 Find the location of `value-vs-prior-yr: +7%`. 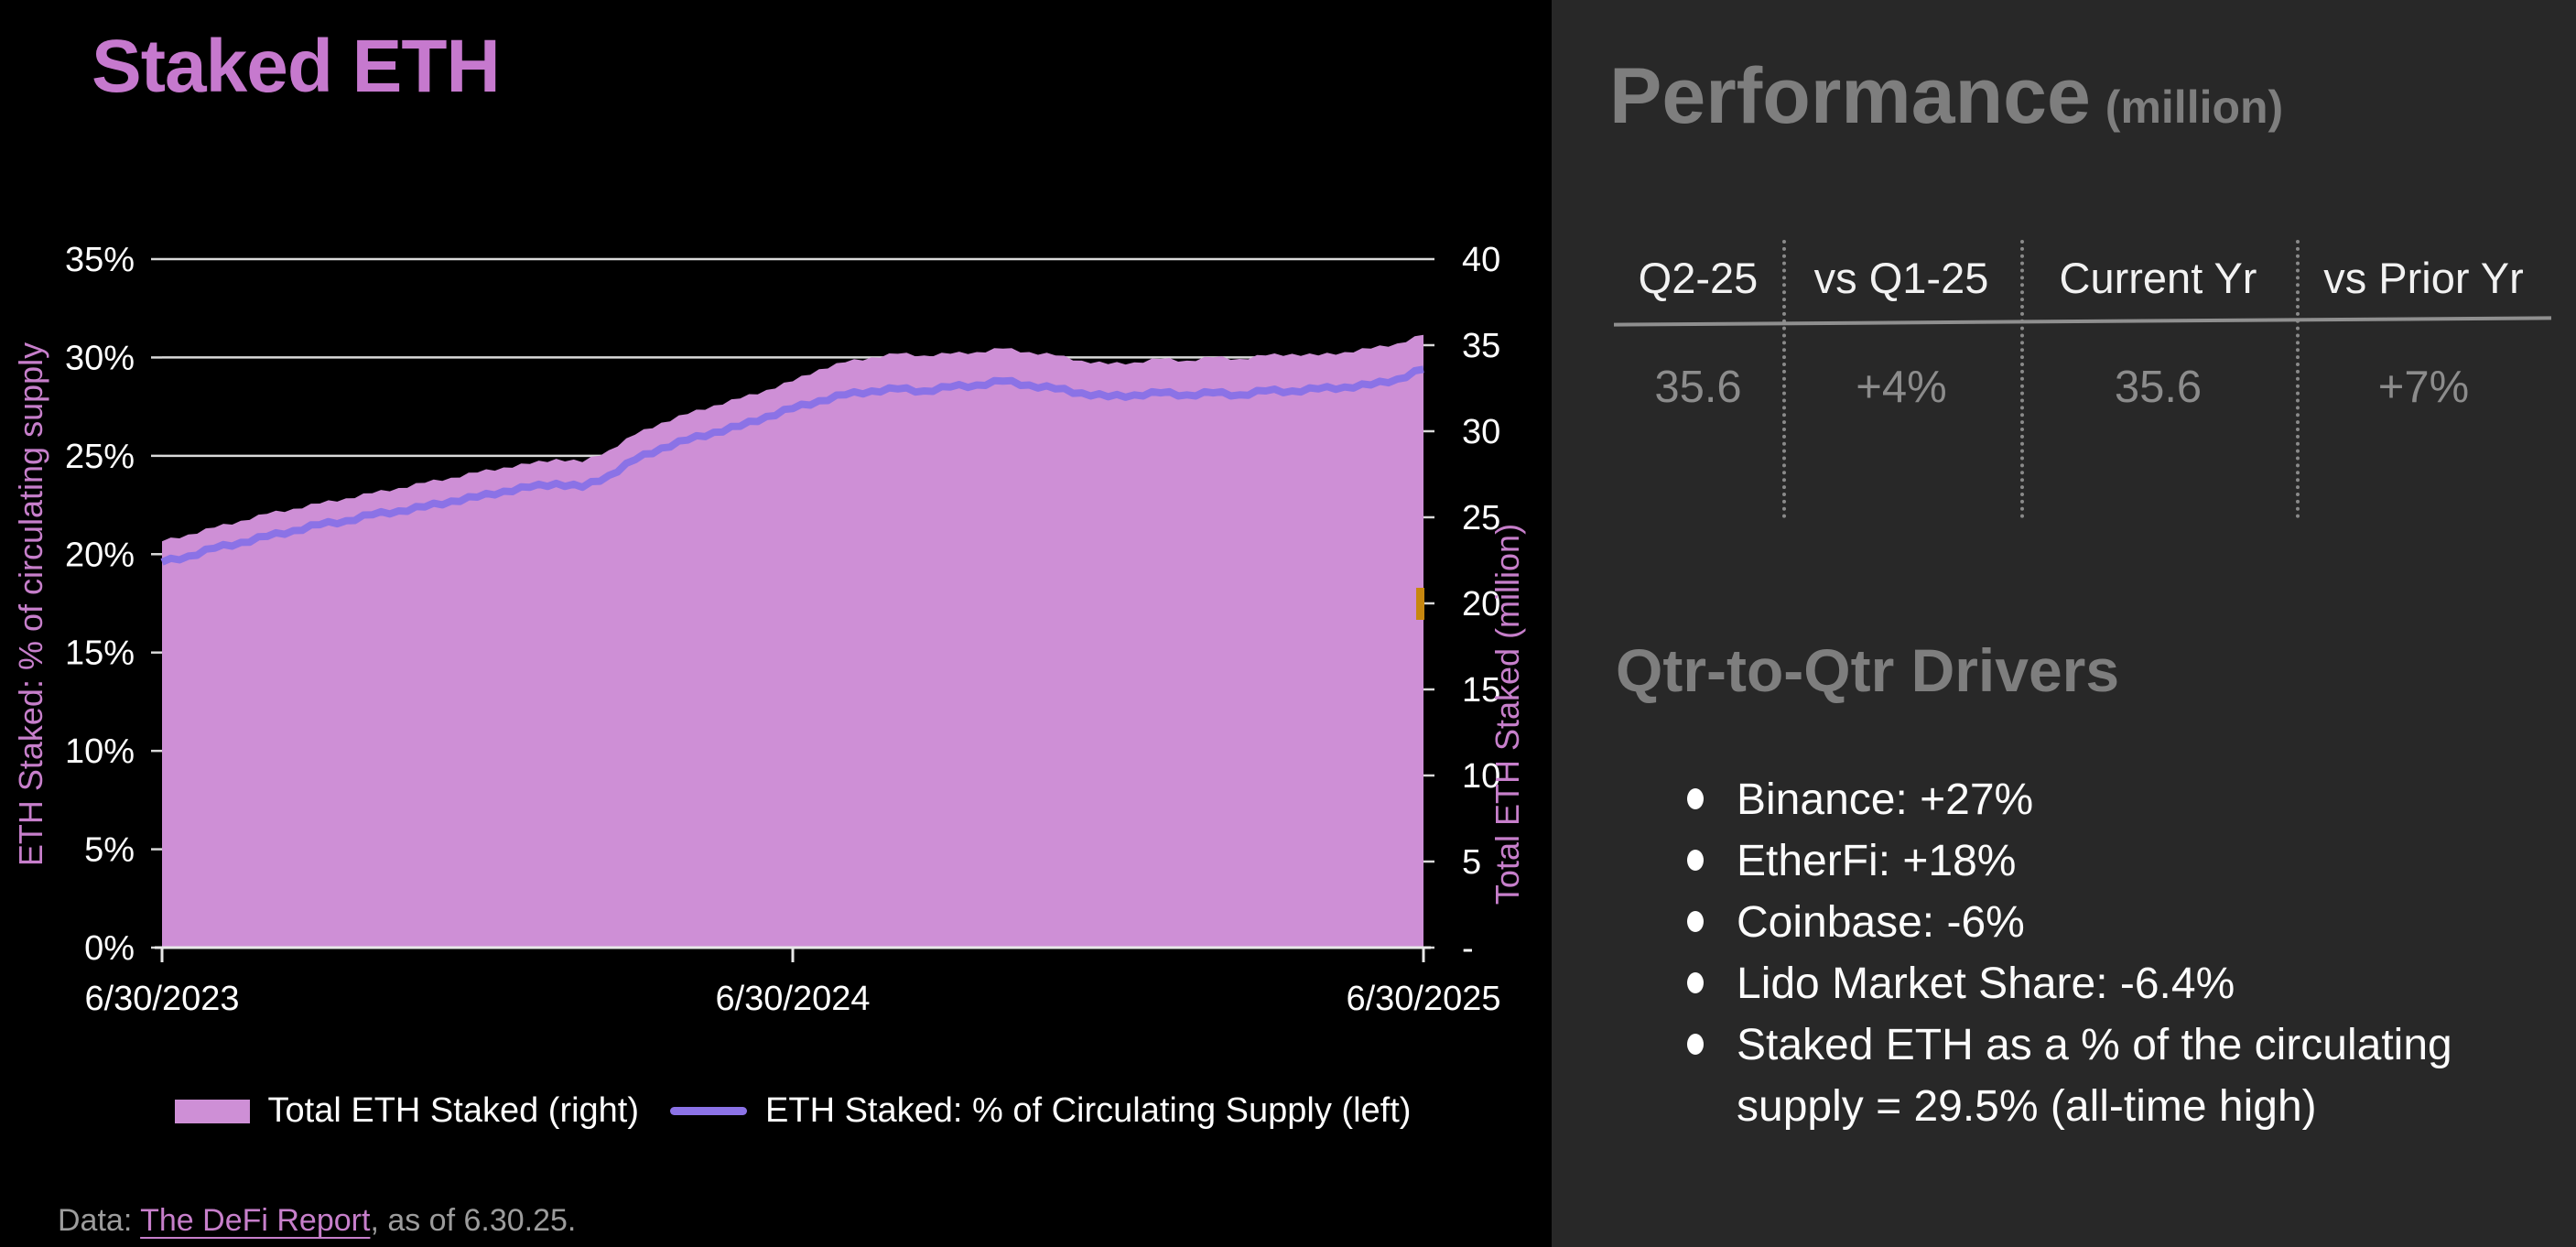

value-vs-prior-yr: +7% is located at coordinates (2423, 387).